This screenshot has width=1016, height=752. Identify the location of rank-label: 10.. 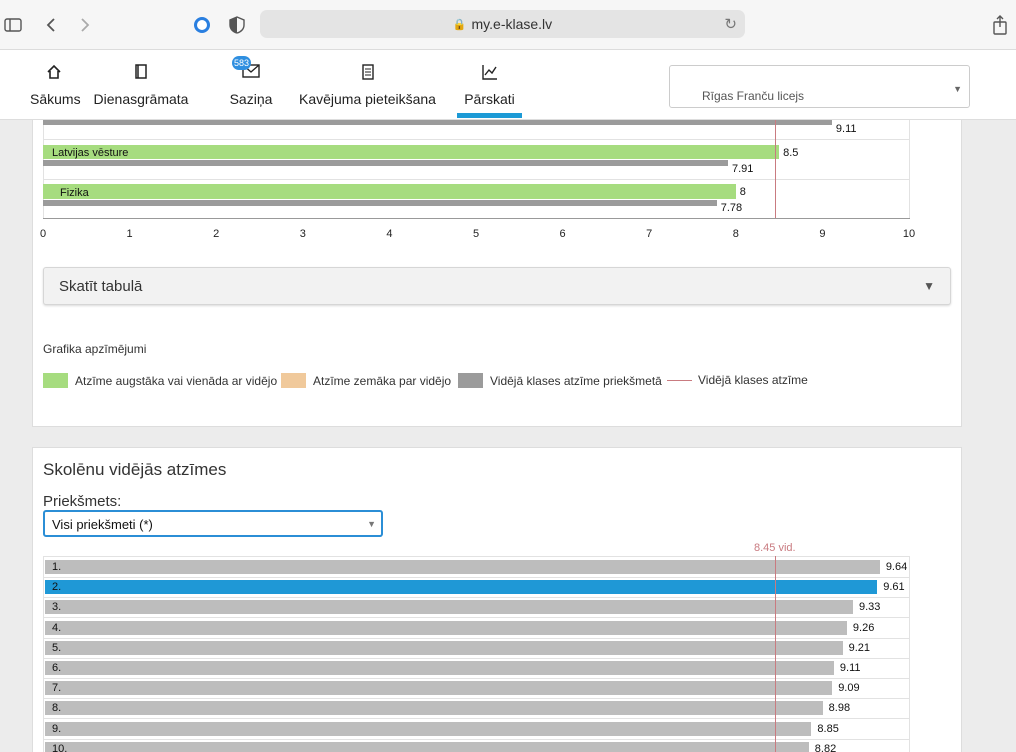
(60, 747).